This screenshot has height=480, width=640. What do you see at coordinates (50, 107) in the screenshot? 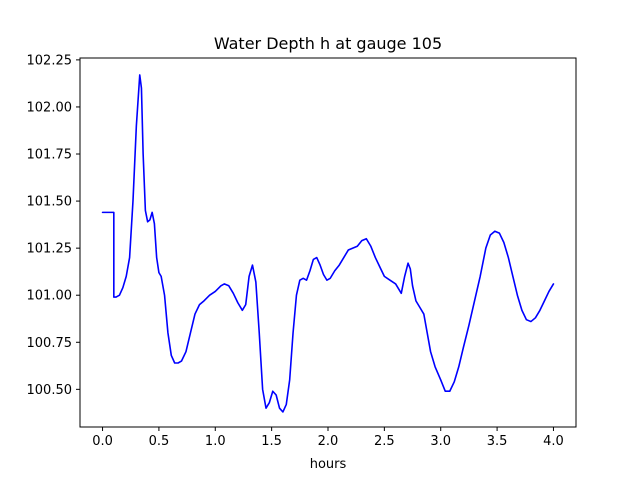
I see `y-tick-label: 102.00` at bounding box center [50, 107].